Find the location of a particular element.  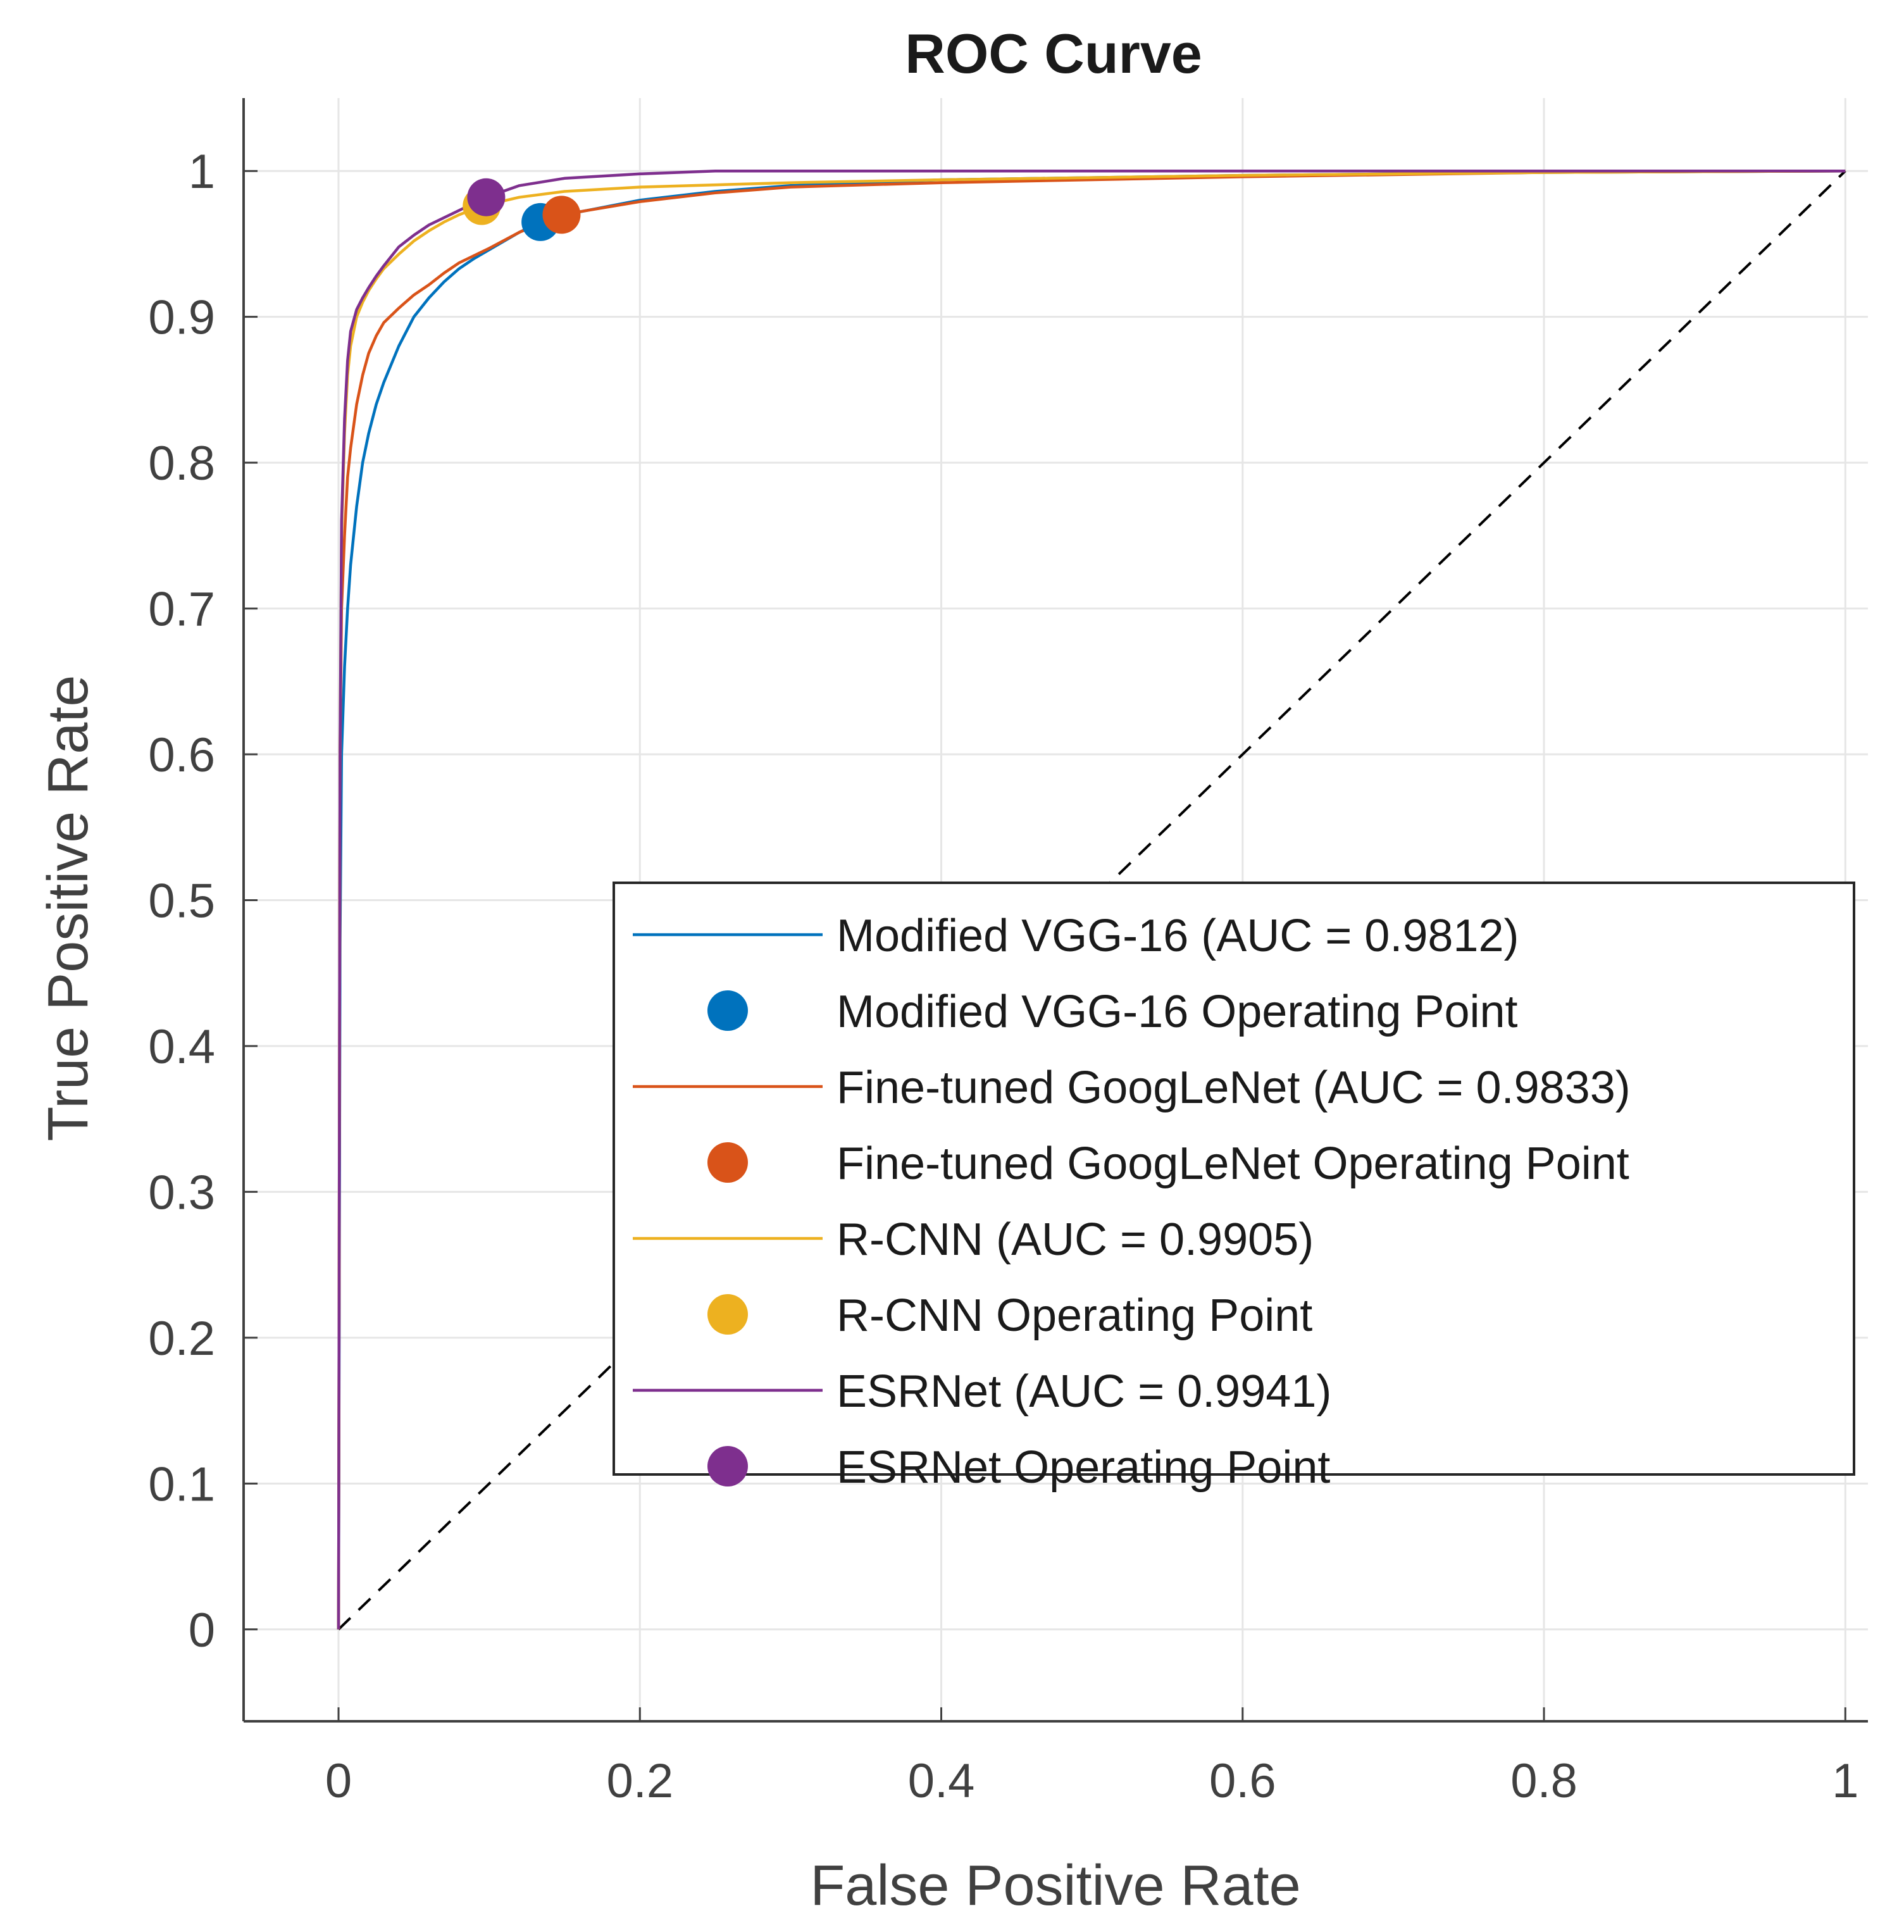

legend-entry-label: Fine-tuned GoogLeNet (AUC = 0.9833) is located at coordinates (1234, 1088).